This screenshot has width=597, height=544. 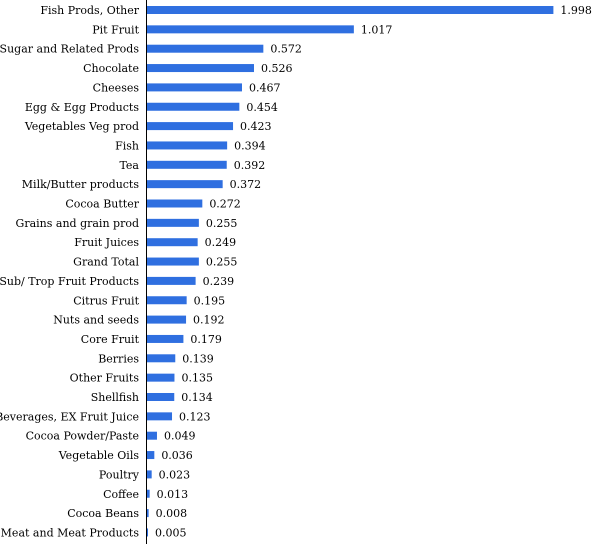 I want to click on category-label: Shellfish, so click(x=115, y=397).